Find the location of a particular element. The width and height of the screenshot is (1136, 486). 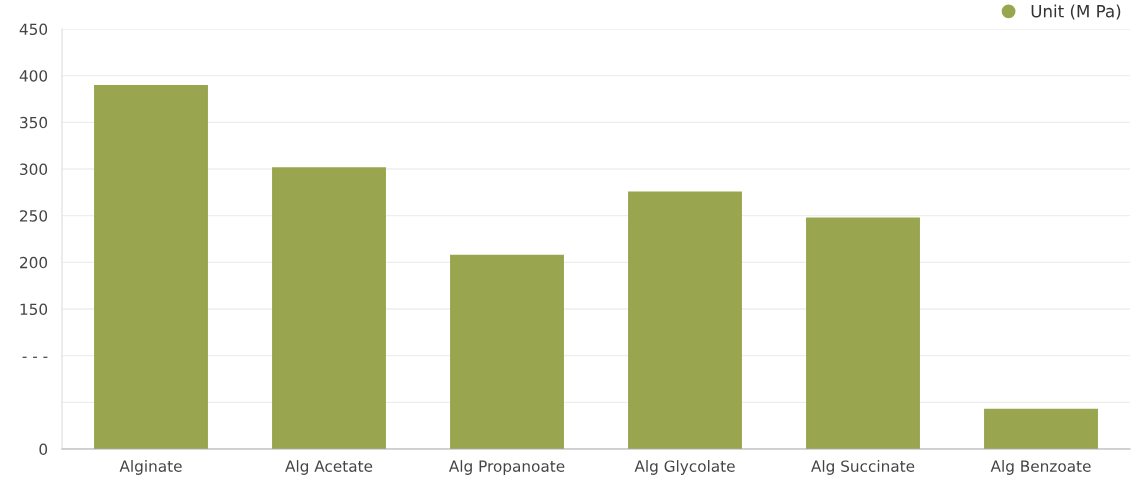

x-tick-label: Alg Succinate is located at coordinates (863, 467).